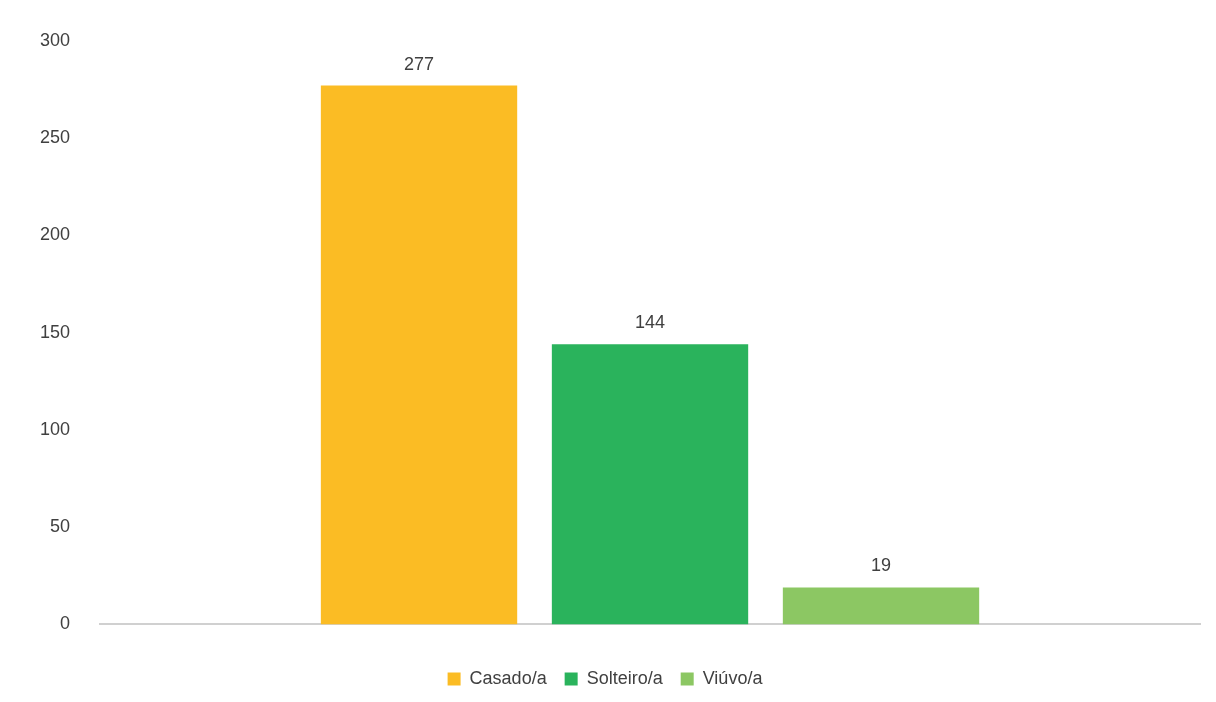 The width and height of the screenshot is (1216, 702). I want to click on y-tick-label: 100, so click(55, 428).